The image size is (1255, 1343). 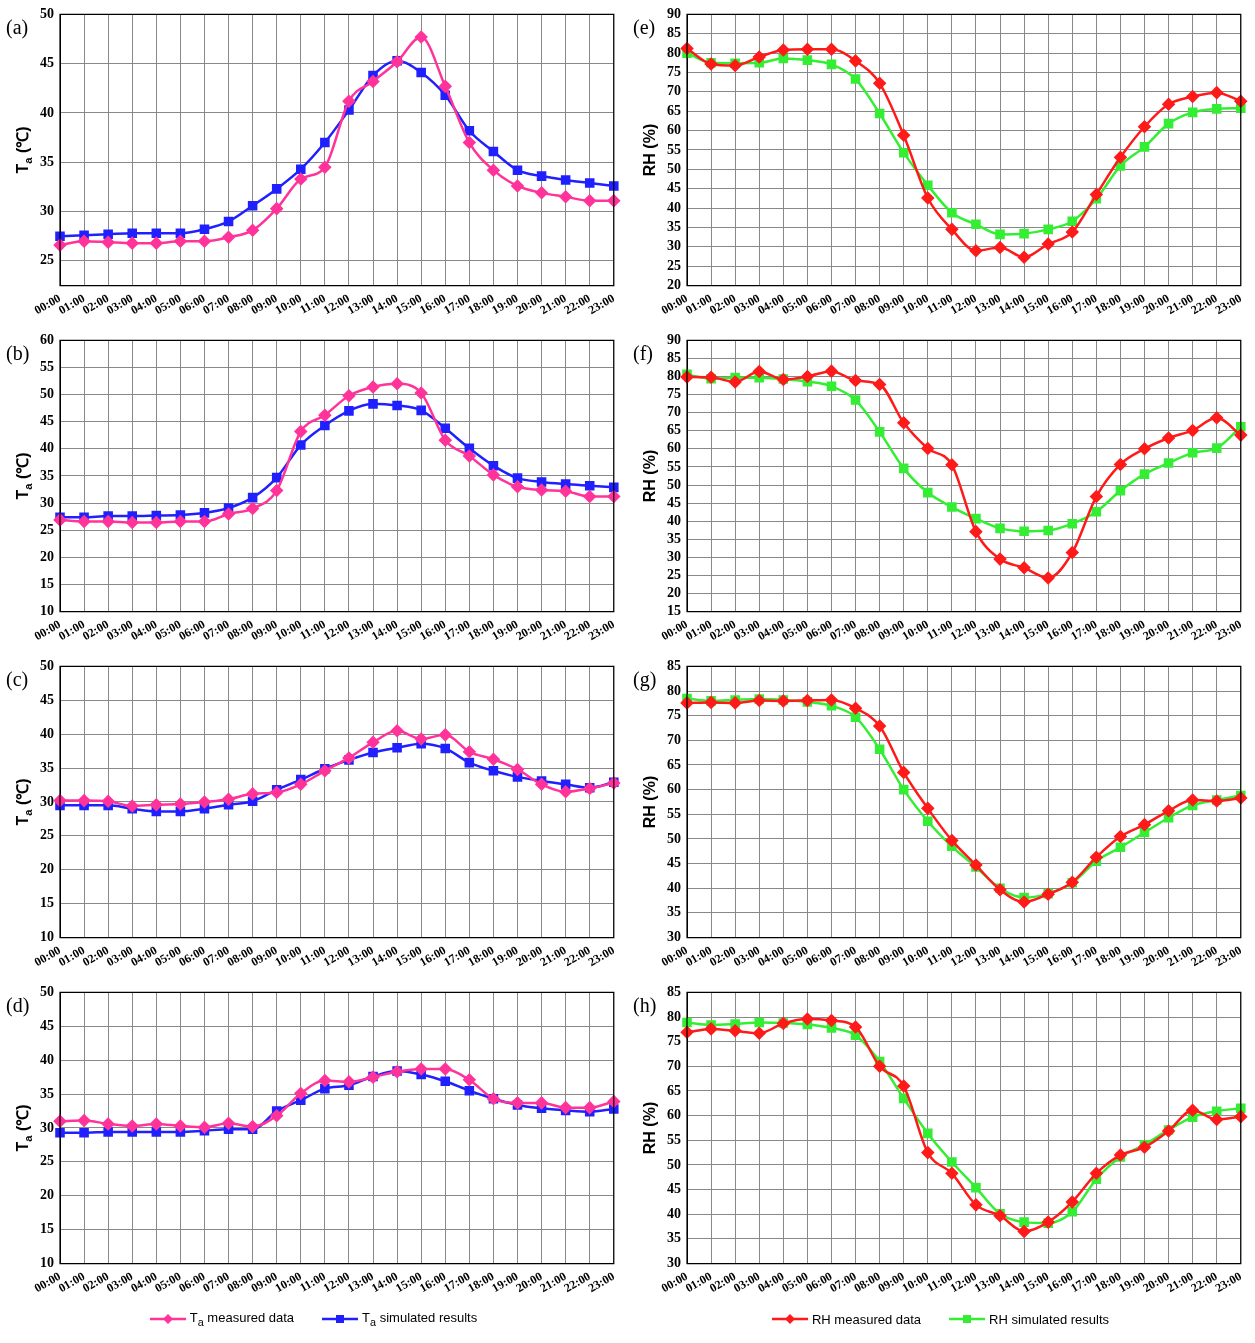 What do you see at coordinates (18, 1005) in the screenshot?
I see `chart-title: (d)` at bounding box center [18, 1005].